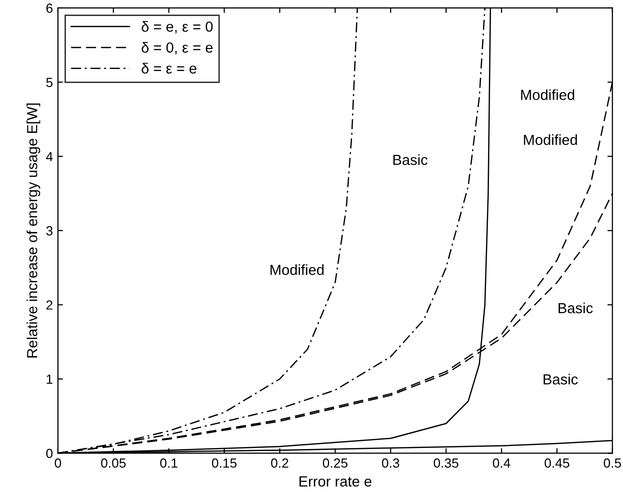 Image resolution: width=623 pixels, height=498 pixels. Describe the element at coordinates (49, 453) in the screenshot. I see `y-tick-label: 0` at that location.